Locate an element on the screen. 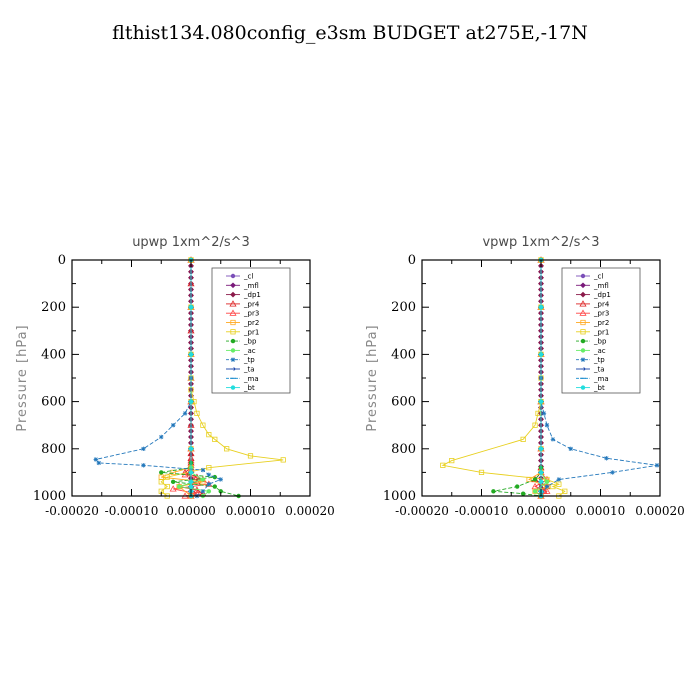 The width and height of the screenshot is (700, 700). y-tick-label: 0 is located at coordinates (412, 260).